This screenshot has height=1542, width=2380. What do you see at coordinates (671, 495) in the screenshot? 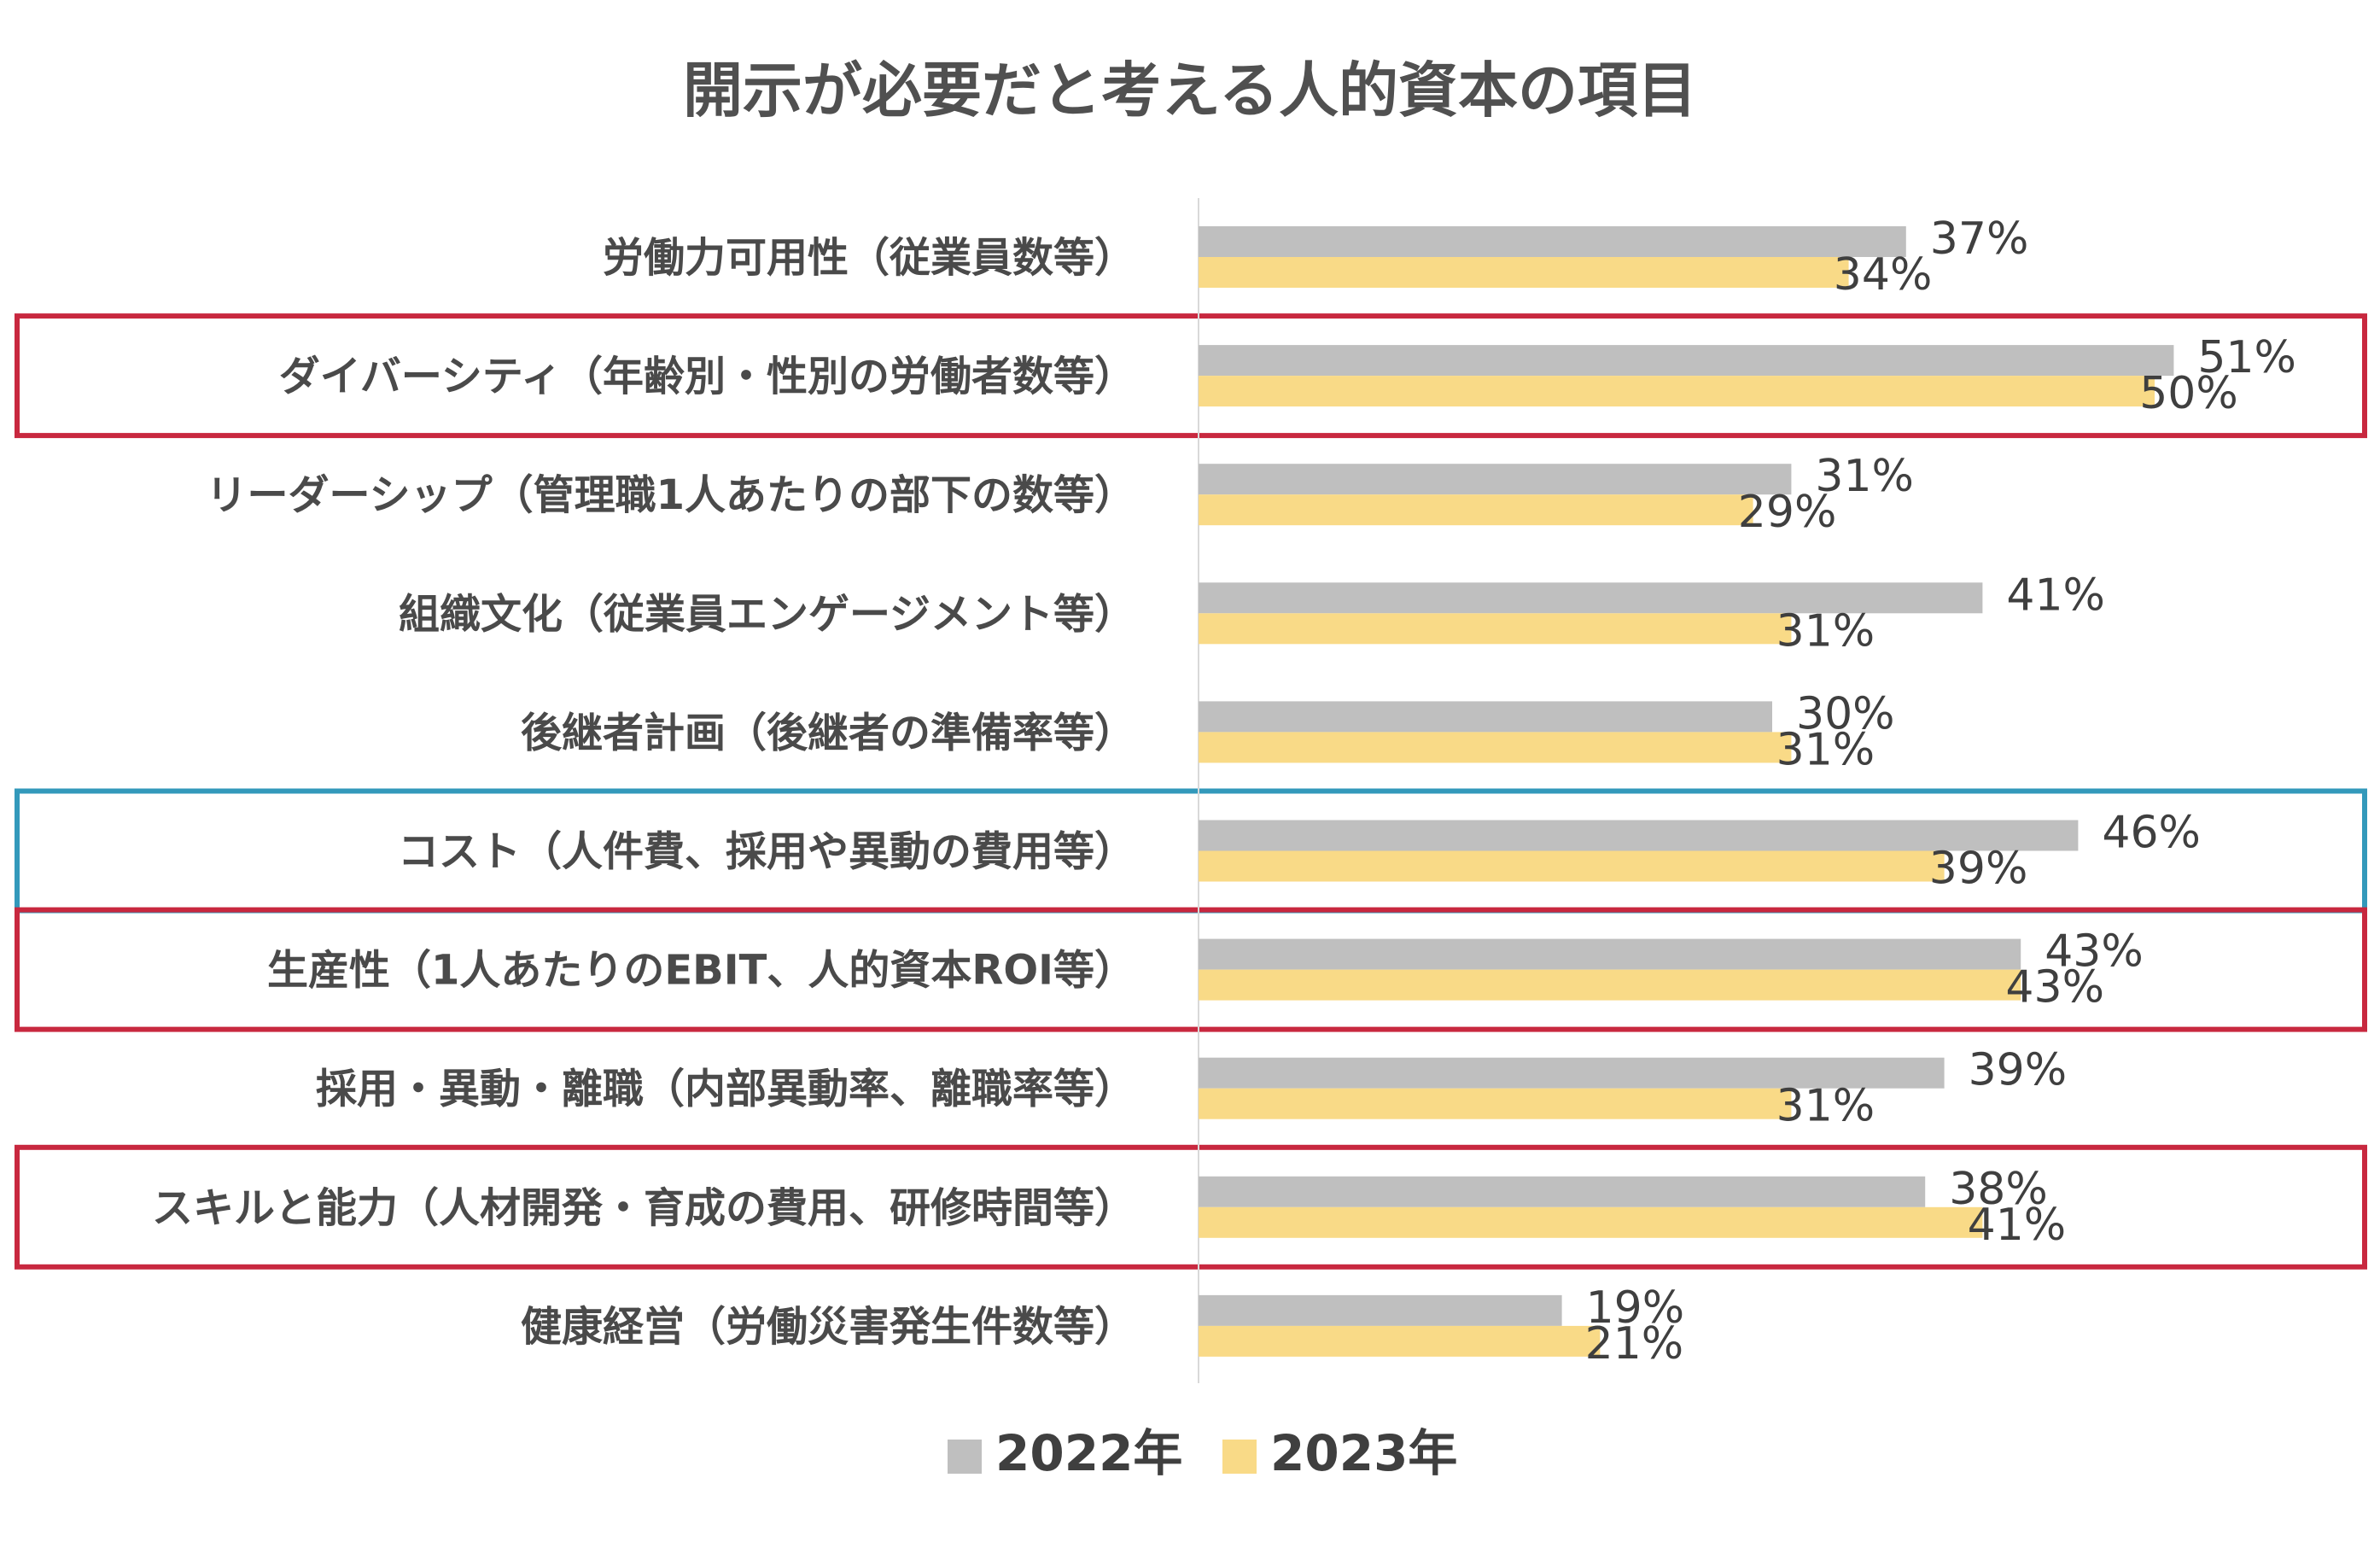
I see `category-label: リーダーシップ（管理職1人あたりの部下の数等）` at bounding box center [671, 495].